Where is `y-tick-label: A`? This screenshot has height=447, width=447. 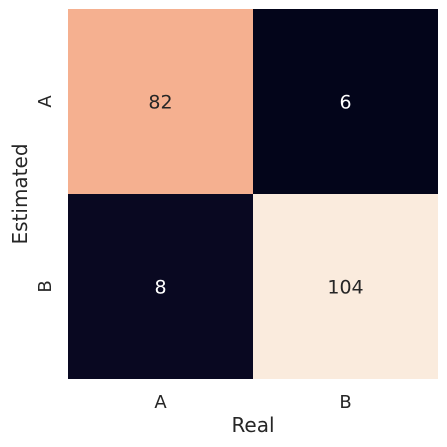 y-tick-label: A is located at coordinates (45, 101).